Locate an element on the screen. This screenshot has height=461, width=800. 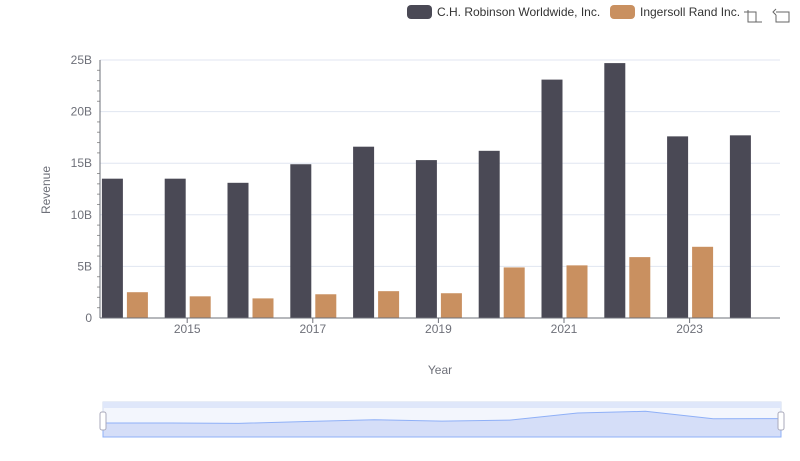
bar-ingersoll-2015 is located at coordinates (200, 307).